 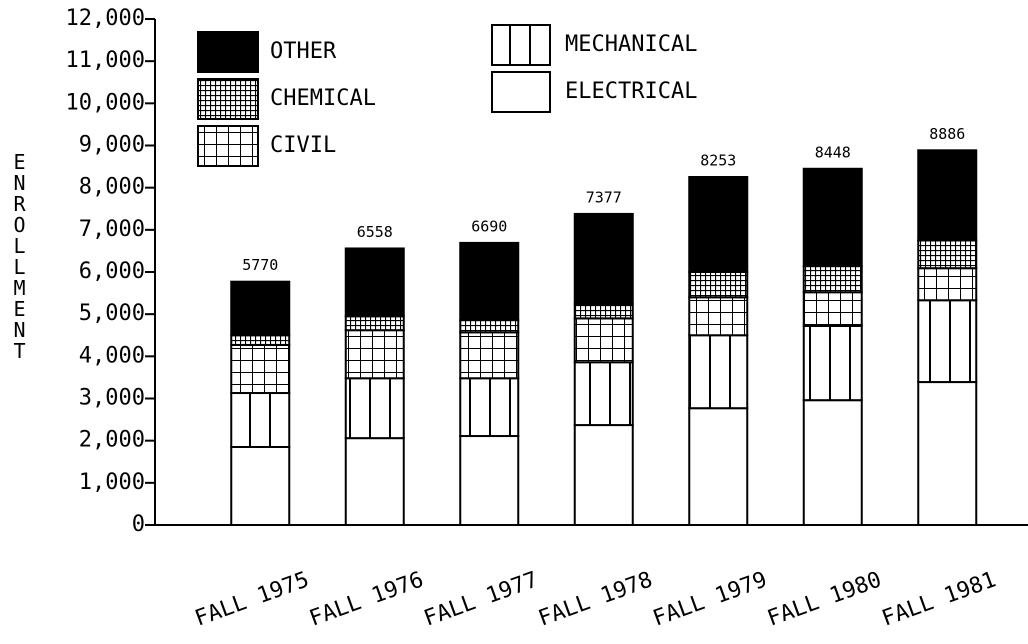 What do you see at coordinates (112, 229) in the screenshot?
I see `y-tick-label: 7,000` at bounding box center [112, 229].